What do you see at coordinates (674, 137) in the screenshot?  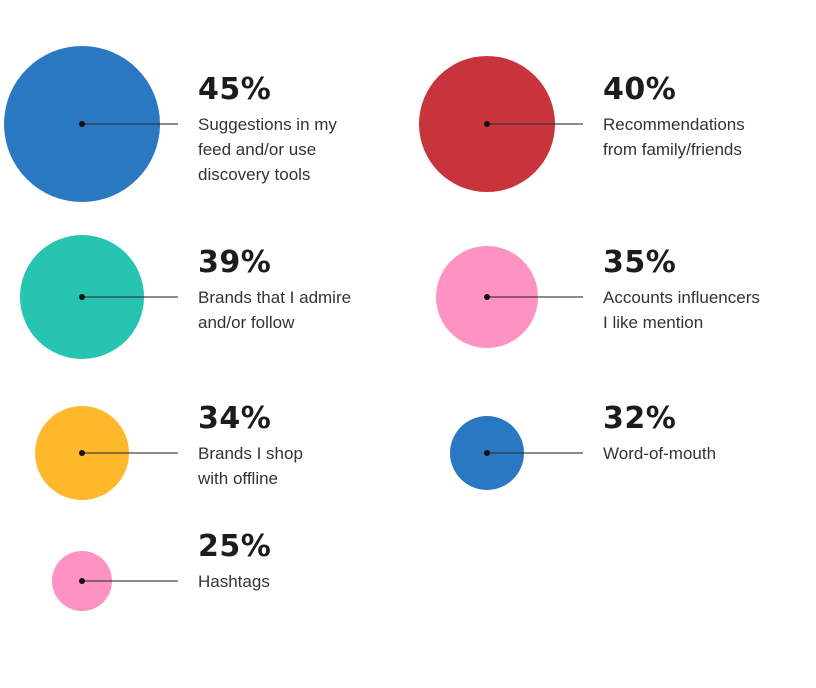 I see `category-label: Recommendations from family/friends` at bounding box center [674, 137].